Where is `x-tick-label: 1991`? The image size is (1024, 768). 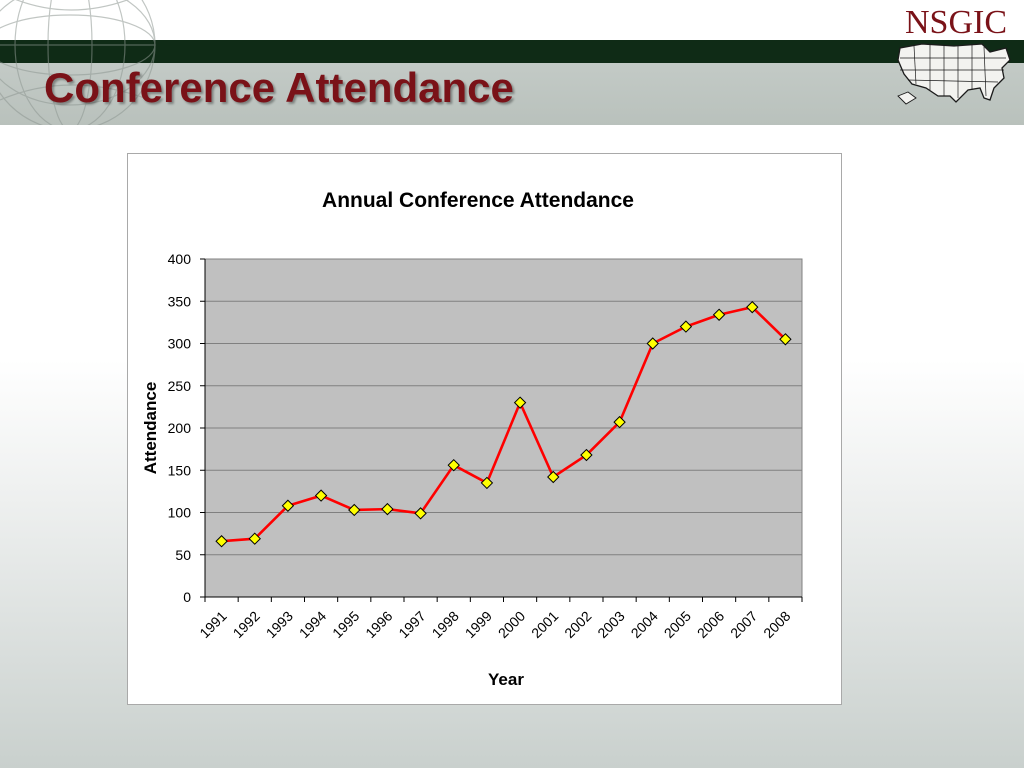
x-tick-label: 1991 is located at coordinates (212, 624).